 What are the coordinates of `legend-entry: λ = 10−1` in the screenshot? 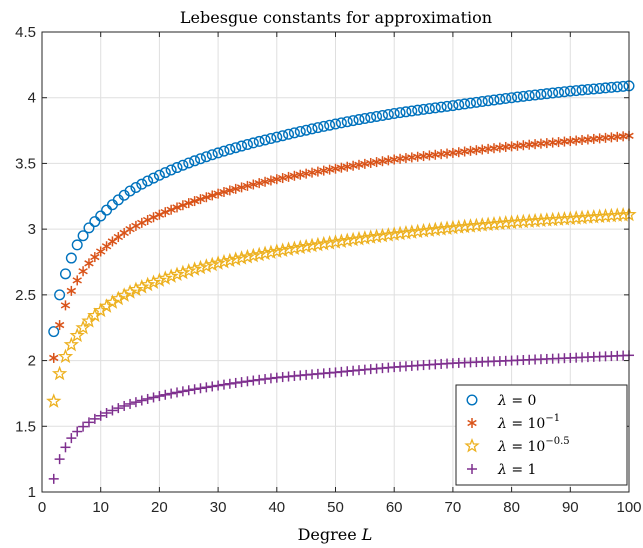 It's located at (528, 422).